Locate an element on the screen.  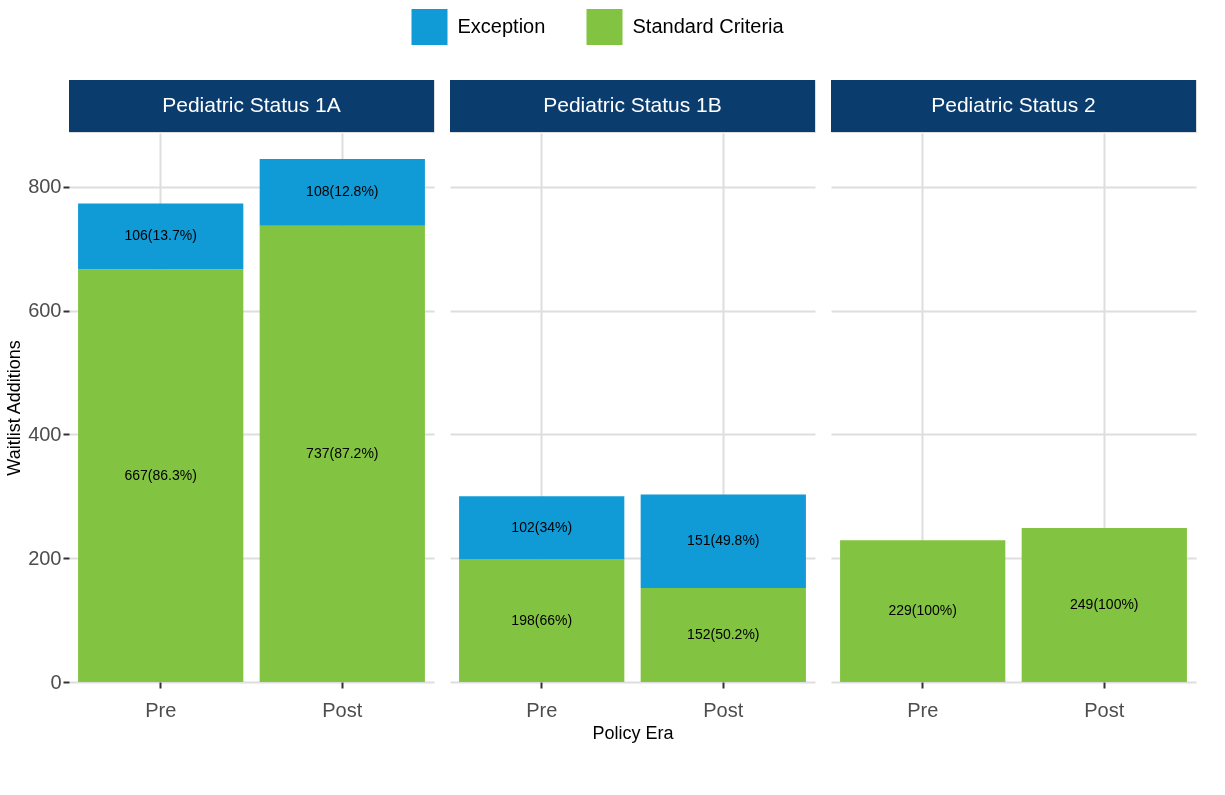
data-label: 198(66%) is located at coordinates (542, 619).